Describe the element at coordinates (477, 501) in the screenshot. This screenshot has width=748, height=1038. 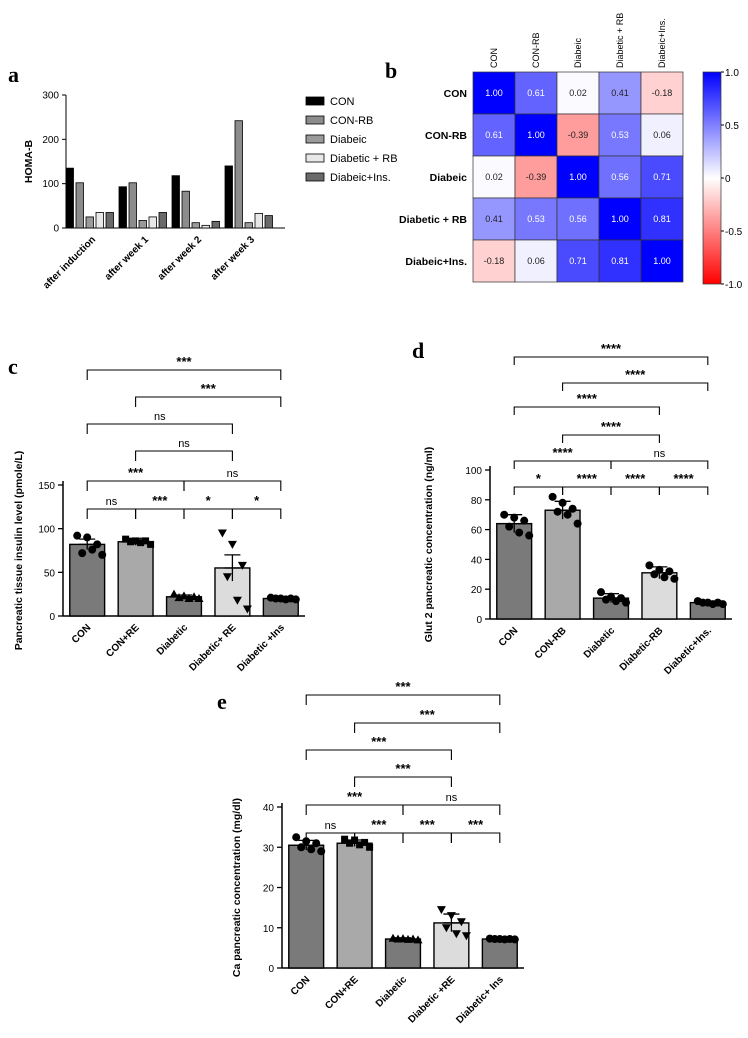
I see `y-tick-label: 80` at that location.